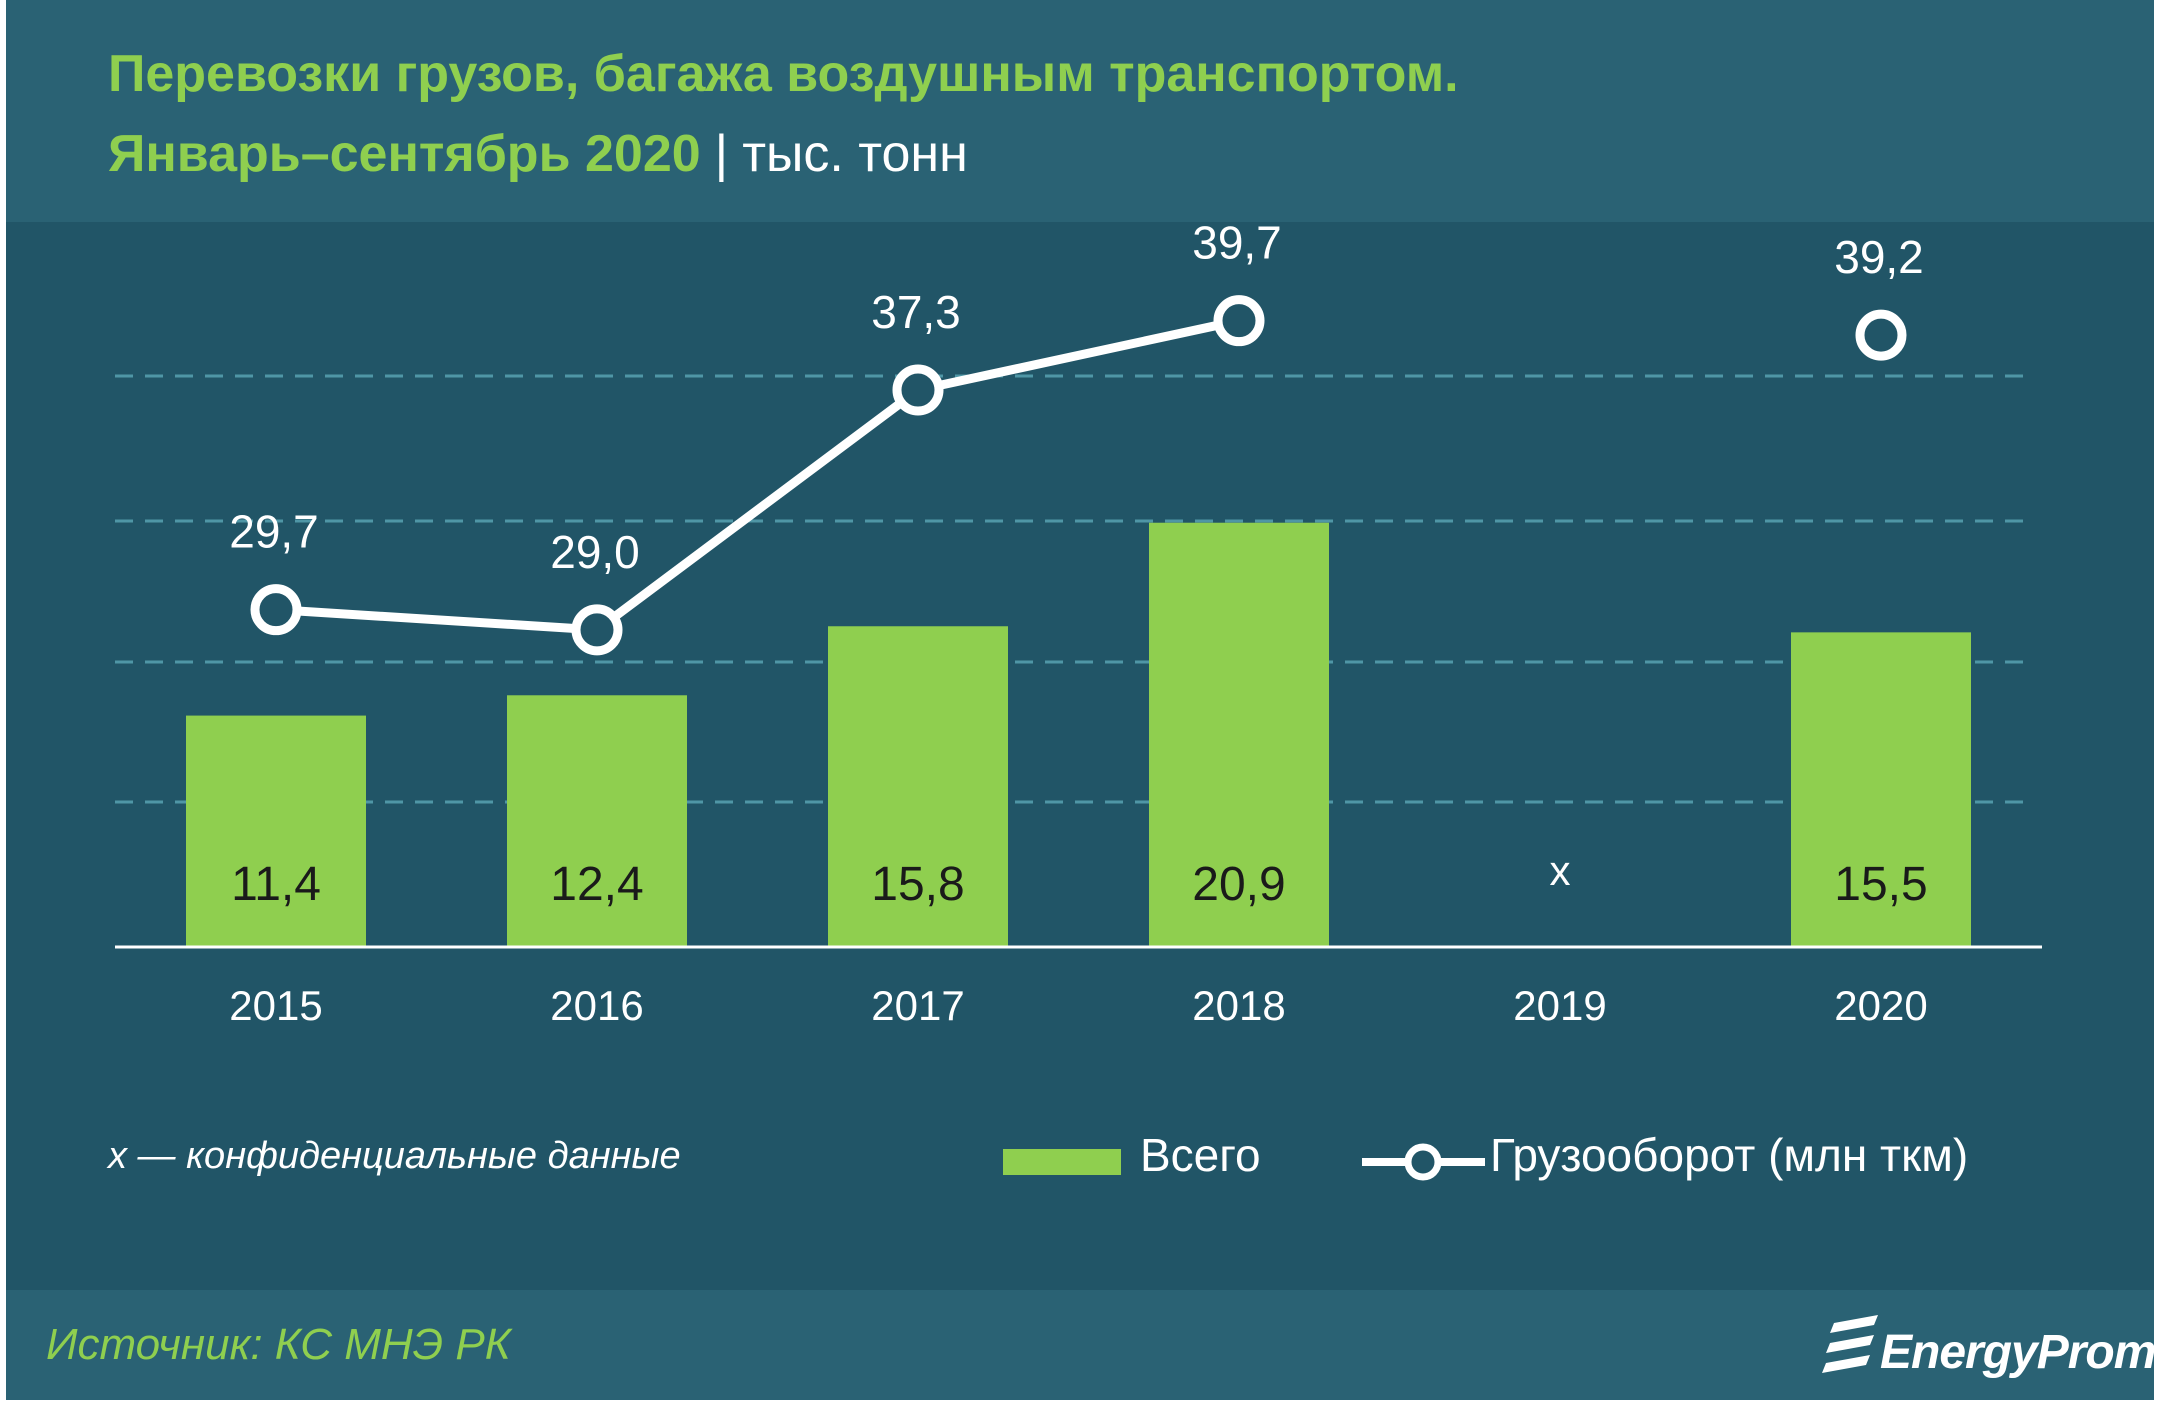 Image resolution: width=2160 pixels, height=1405 pixels. I want to click on line-point-2015, so click(276, 610).